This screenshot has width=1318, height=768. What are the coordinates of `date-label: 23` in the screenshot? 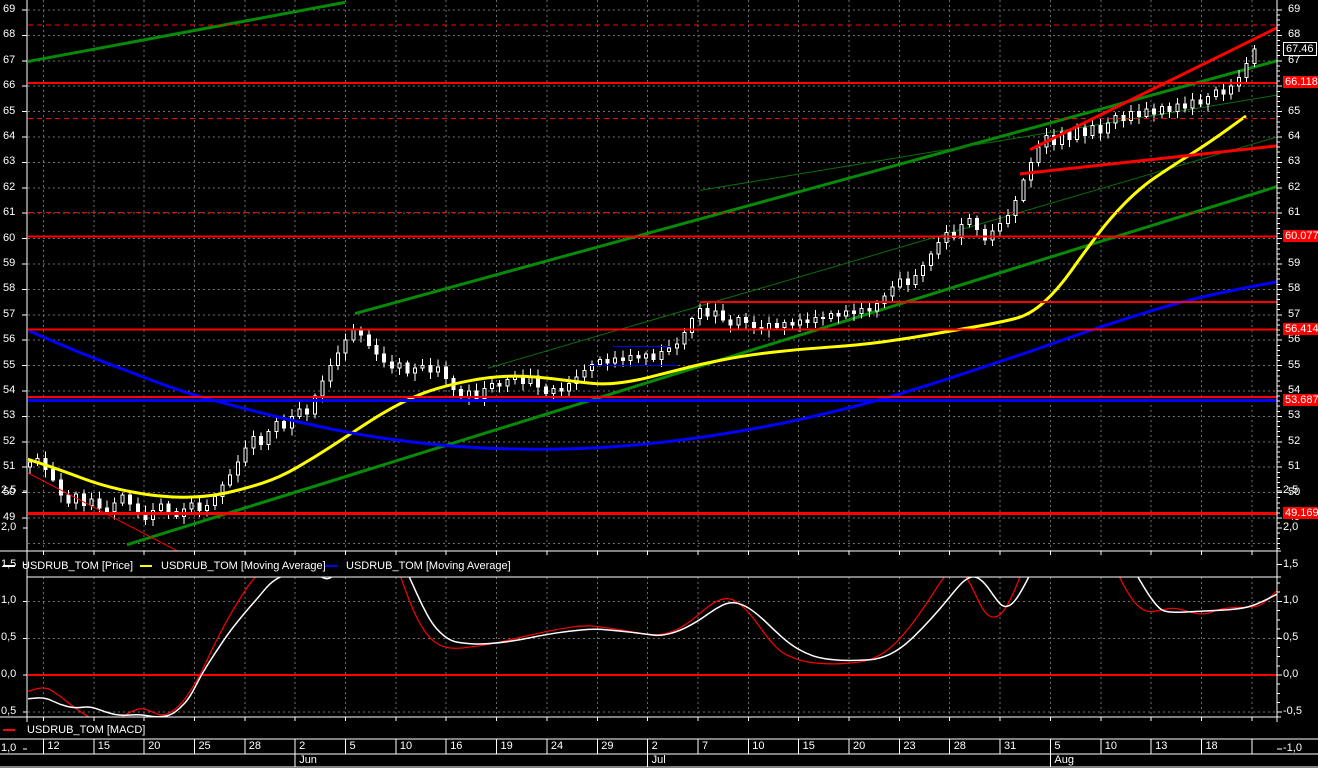 It's located at (909, 746).